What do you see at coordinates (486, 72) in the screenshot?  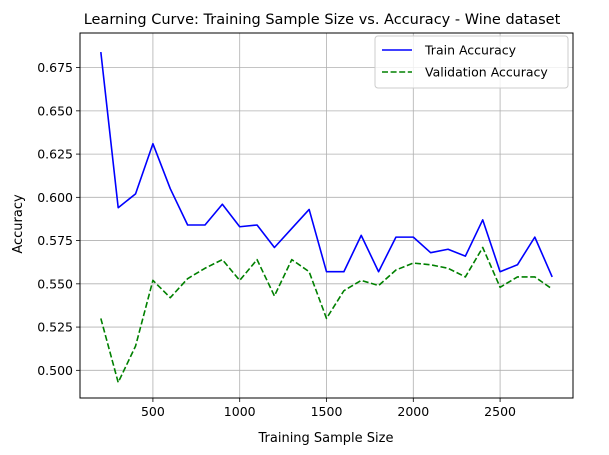 I see `legend-label-validation: Validation Accuracy` at bounding box center [486, 72].